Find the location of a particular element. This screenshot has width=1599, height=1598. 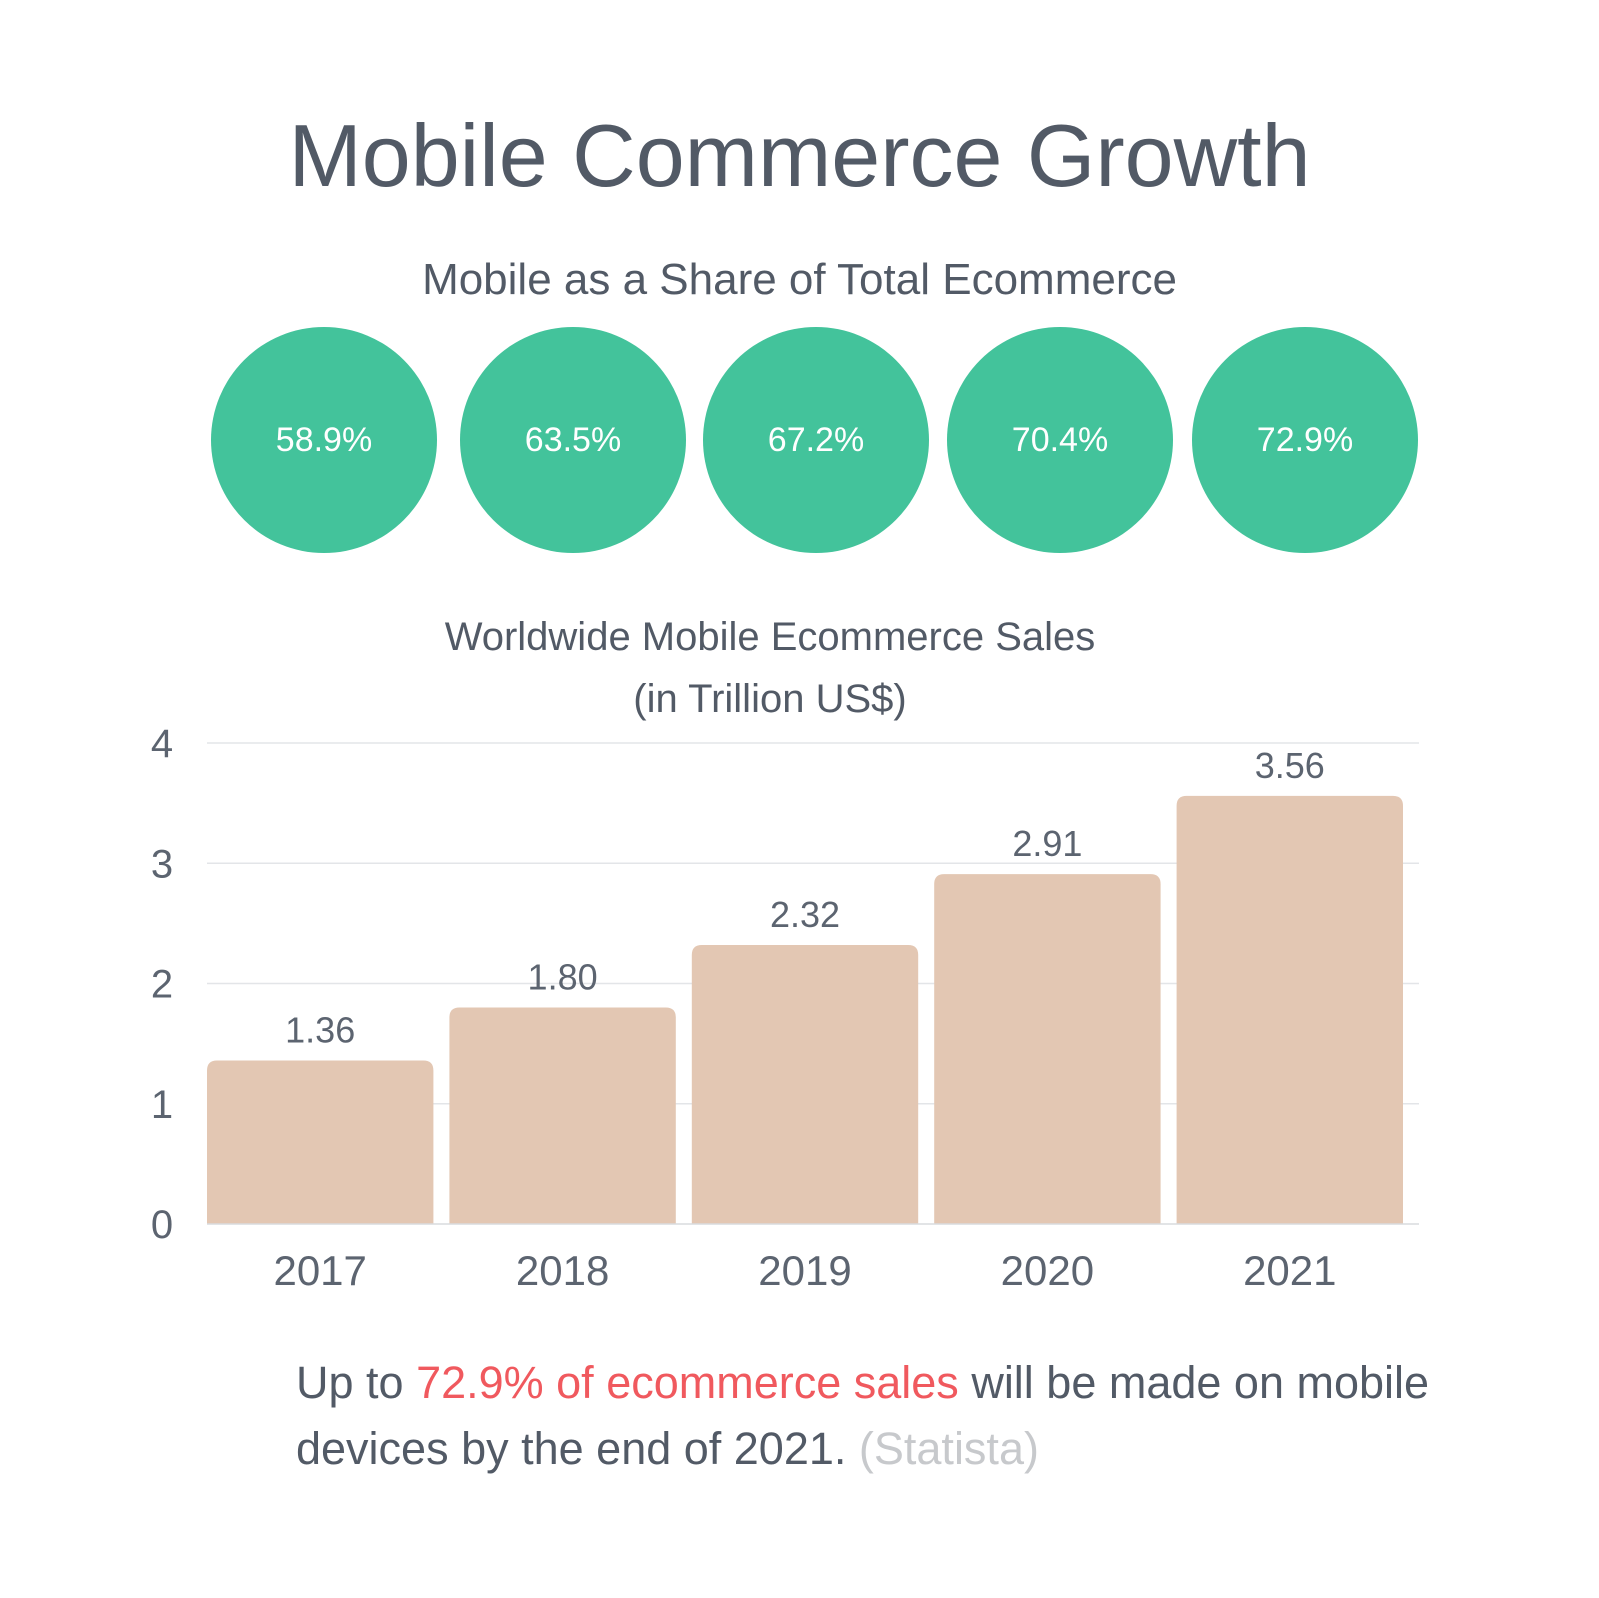

share-value-2020: 70.4% is located at coordinates (1060, 439).